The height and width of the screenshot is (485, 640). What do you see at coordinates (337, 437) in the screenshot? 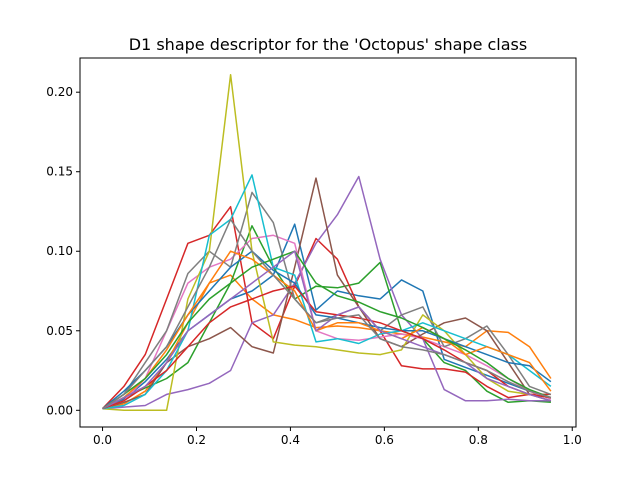
I see `x-axis: 0.0 0.2 0.4 0.6 0.8 1.0` at bounding box center [337, 437].